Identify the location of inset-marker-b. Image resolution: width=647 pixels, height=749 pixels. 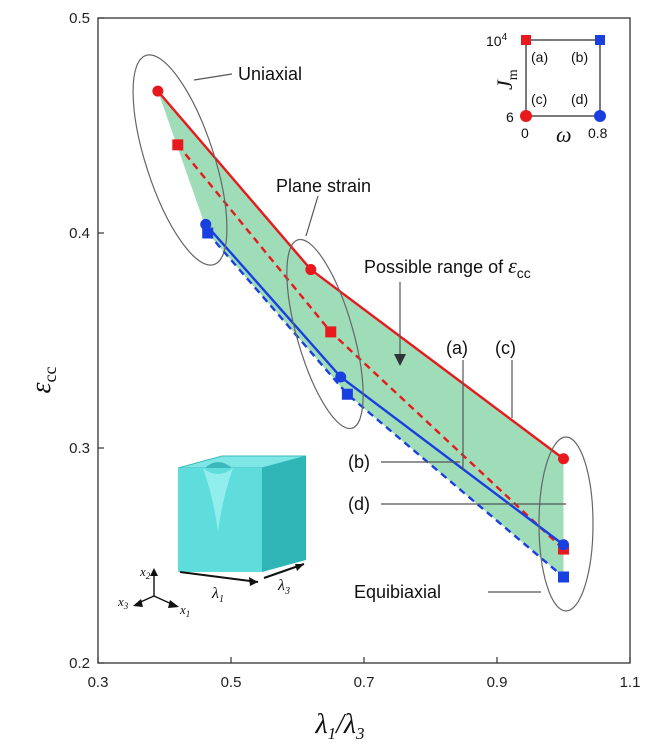
(600, 40).